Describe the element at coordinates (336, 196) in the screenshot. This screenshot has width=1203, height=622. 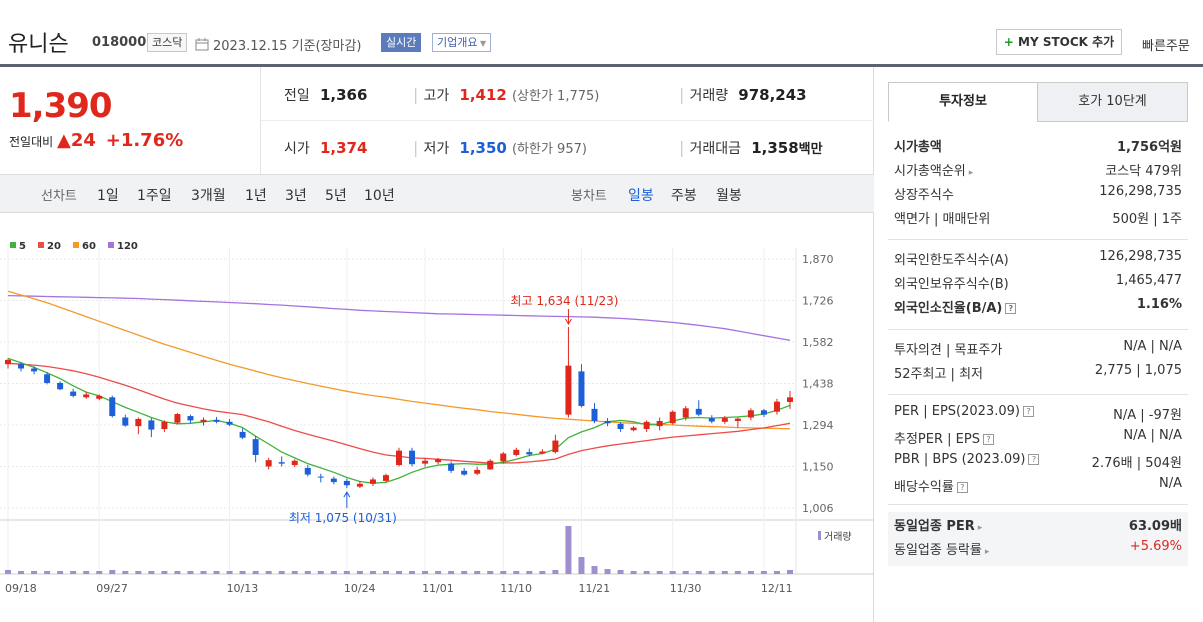
I see `period-5y: 5년` at that location.